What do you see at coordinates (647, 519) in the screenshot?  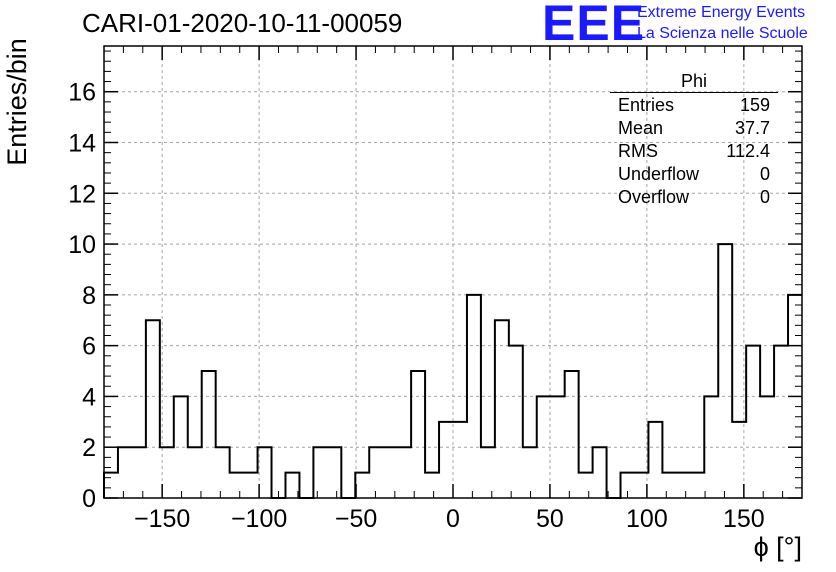 I see `x-tick-label: 100` at bounding box center [647, 519].